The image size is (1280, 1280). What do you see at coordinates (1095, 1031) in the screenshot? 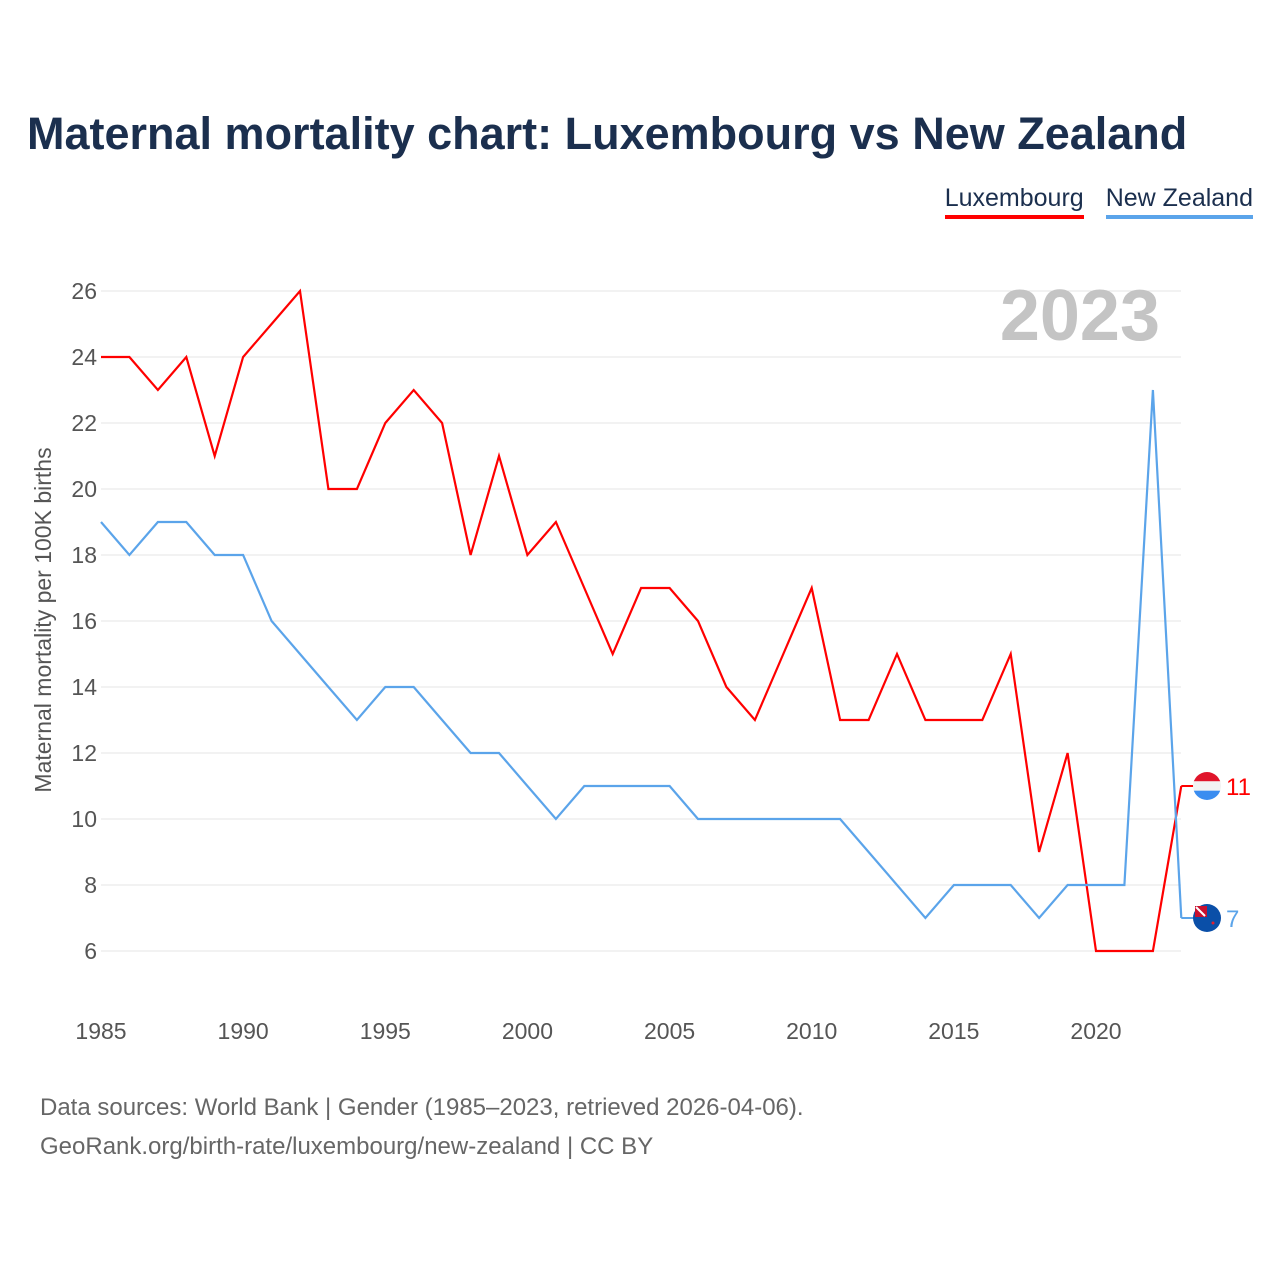
I see `x-tick-label: 2020` at bounding box center [1095, 1031].